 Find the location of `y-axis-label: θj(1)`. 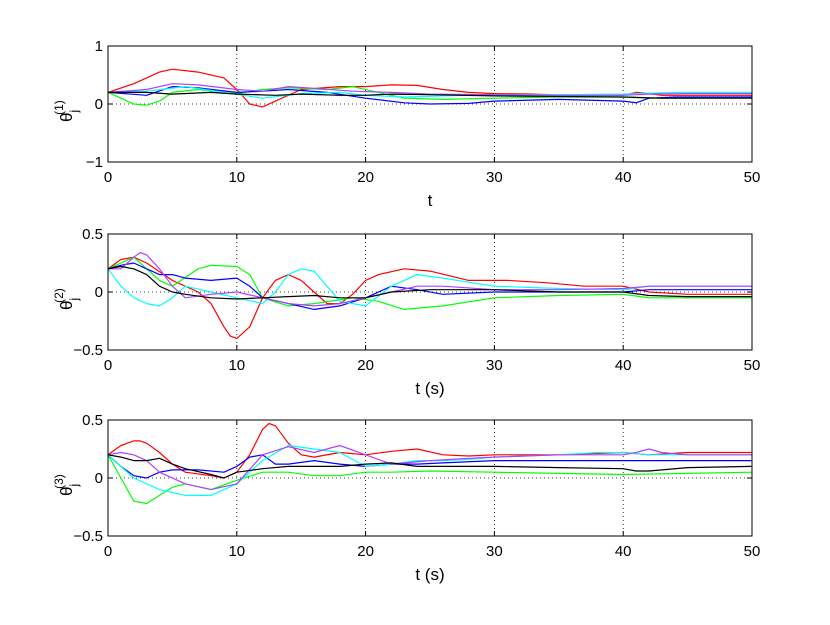

y-axis-label: θj(1) is located at coordinates (66, 111).